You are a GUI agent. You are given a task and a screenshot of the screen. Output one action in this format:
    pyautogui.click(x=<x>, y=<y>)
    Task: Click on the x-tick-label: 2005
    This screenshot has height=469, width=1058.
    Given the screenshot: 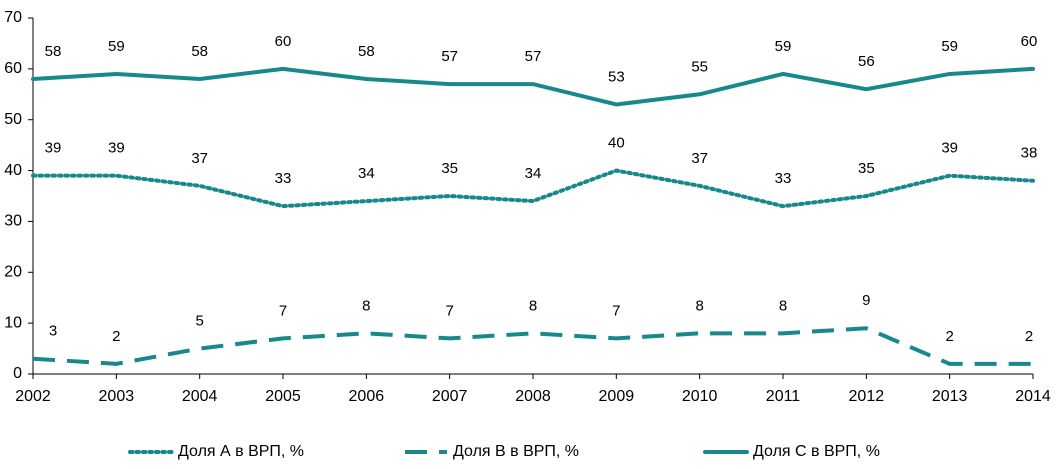 What is the action you would take?
    pyautogui.click(x=283, y=396)
    